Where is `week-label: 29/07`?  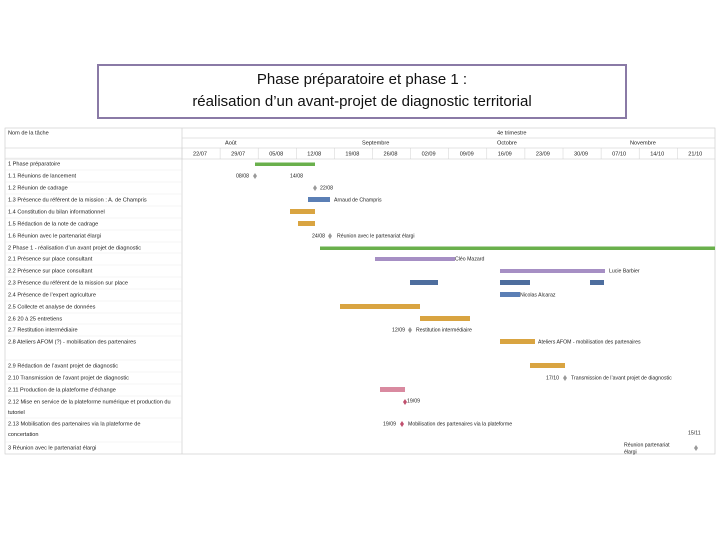 week-label: 29/07 is located at coordinates (238, 154).